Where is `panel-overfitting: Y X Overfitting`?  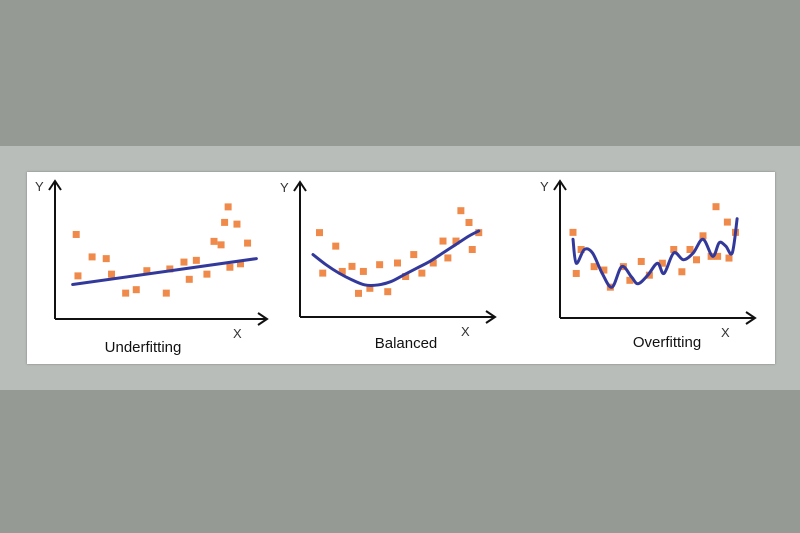 panel-overfitting: Y X Overfitting is located at coordinates (648, 265).